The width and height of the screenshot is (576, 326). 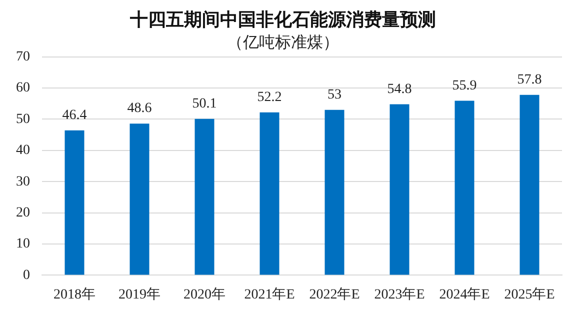 I want to click on data-label: 53, so click(x=335, y=95).